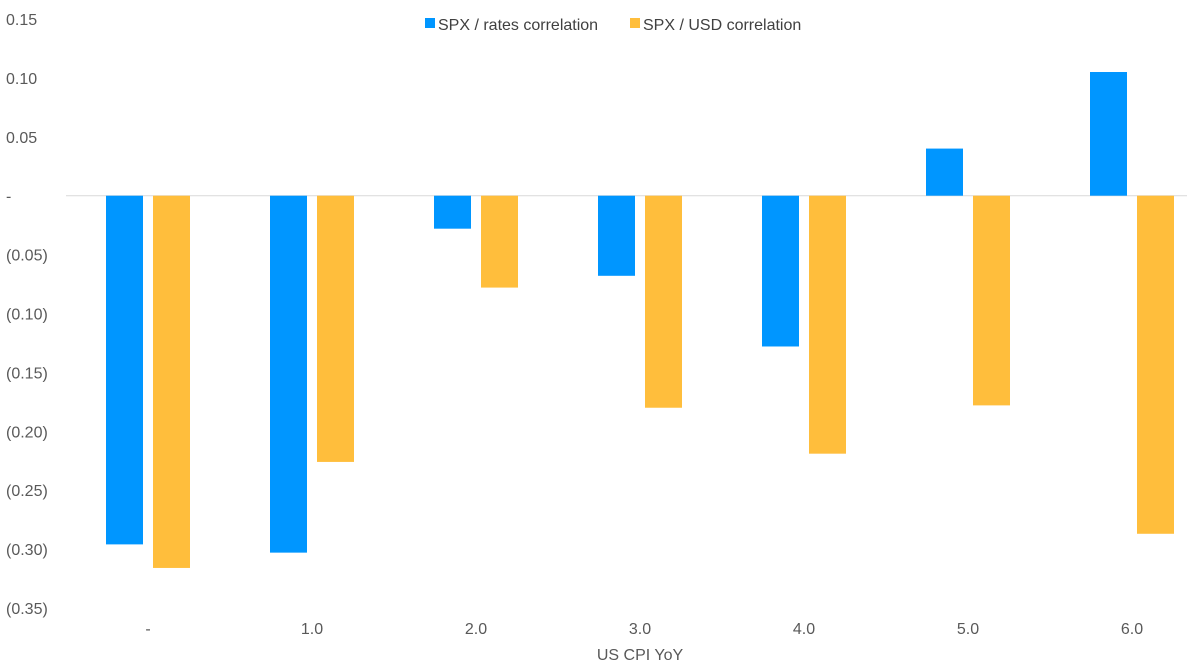 Image resolution: width=1187 pixels, height=668 pixels. I want to click on legend-swatch-rates, so click(430, 23).